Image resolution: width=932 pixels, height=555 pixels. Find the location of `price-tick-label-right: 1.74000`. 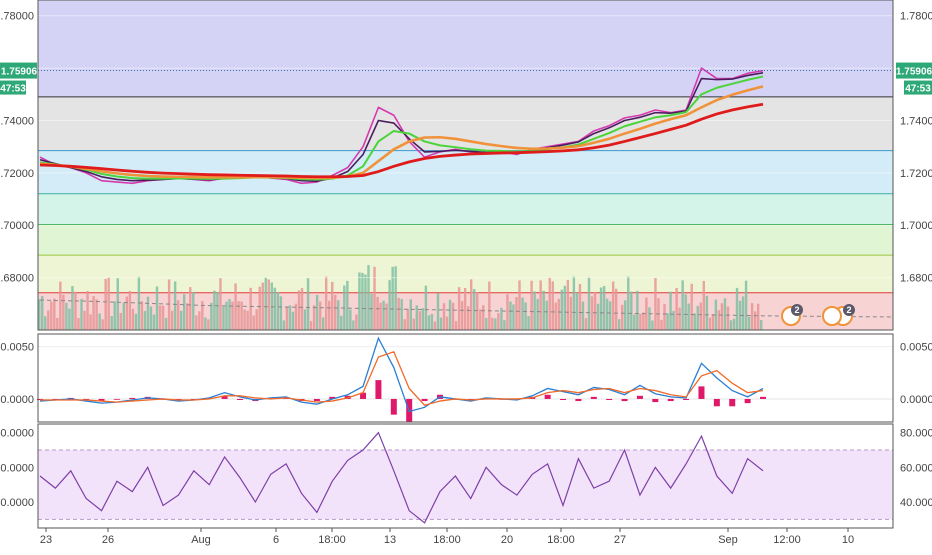

price-tick-label-right: 1.74000 is located at coordinates (916, 121).